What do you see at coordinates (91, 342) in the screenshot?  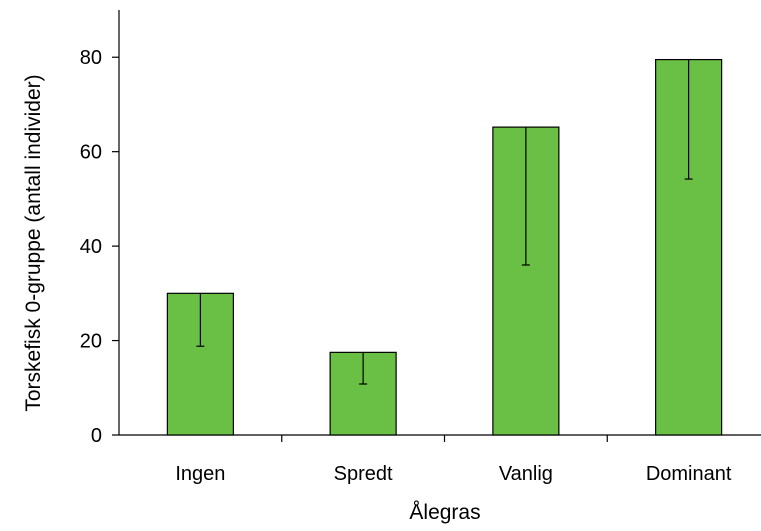 I see `y-tick-label: 20` at bounding box center [91, 342].